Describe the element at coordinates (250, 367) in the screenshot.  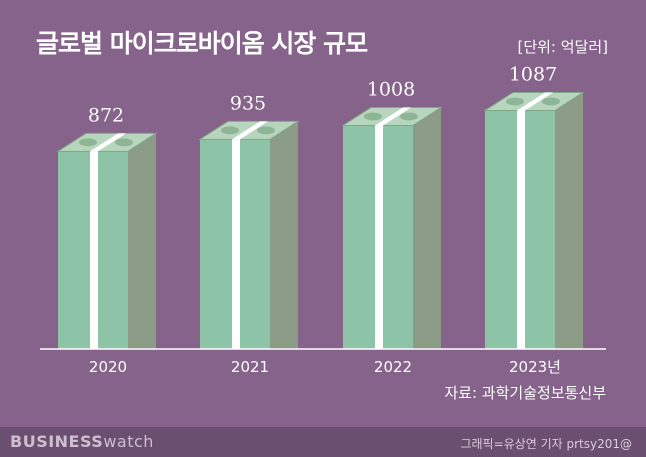
I see `x-tick-label: 2021` at that location.